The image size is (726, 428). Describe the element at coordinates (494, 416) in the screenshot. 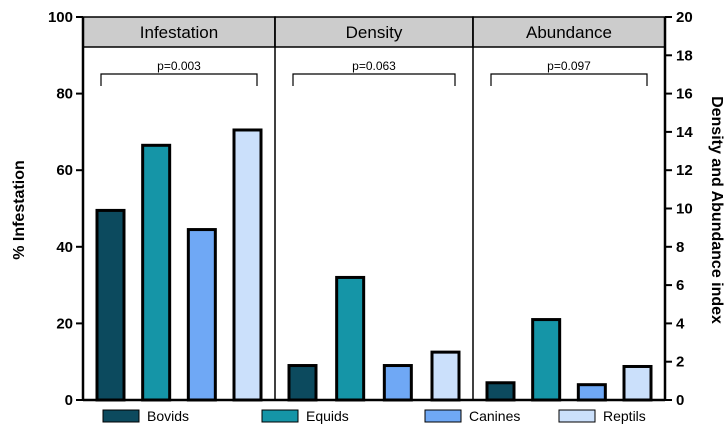

I see `legend-label-canines: Canines` at that location.